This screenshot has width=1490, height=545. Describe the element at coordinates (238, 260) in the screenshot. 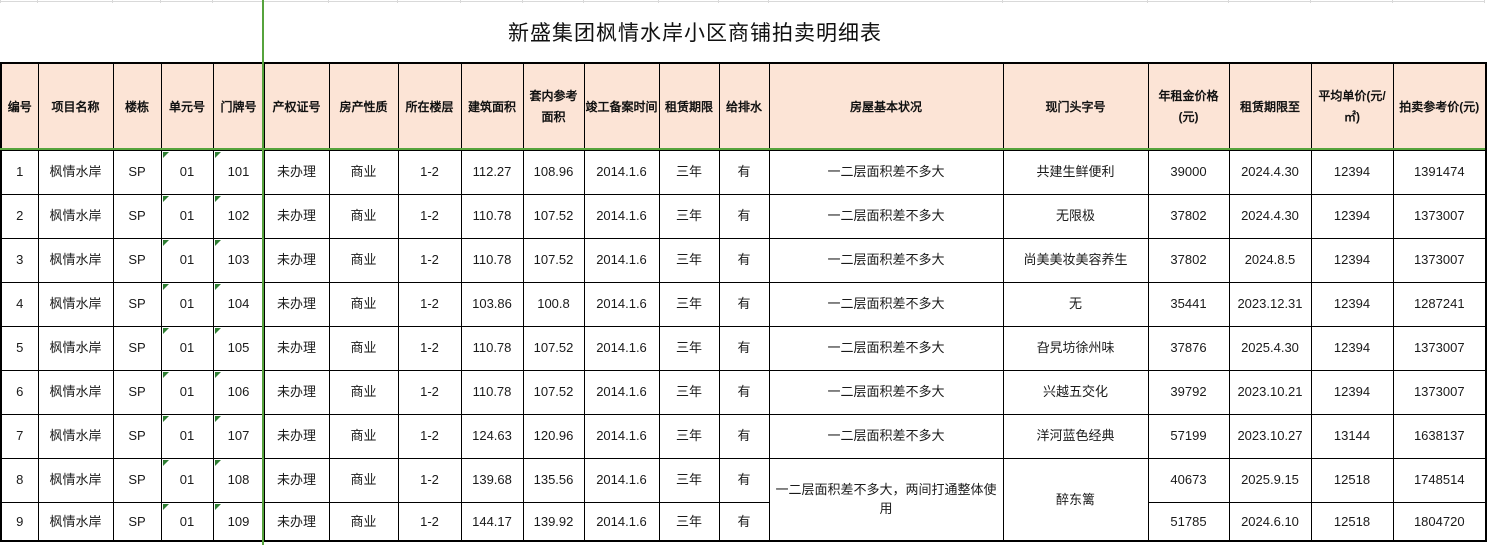

I see `cell-door: 103` at that location.